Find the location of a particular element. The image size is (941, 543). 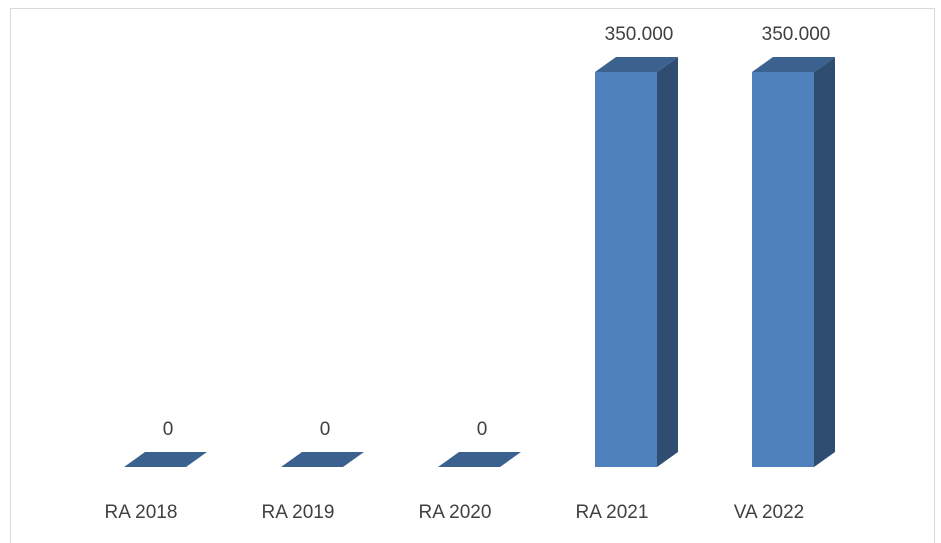

x-tick-label: RA 2019 is located at coordinates (298, 512).